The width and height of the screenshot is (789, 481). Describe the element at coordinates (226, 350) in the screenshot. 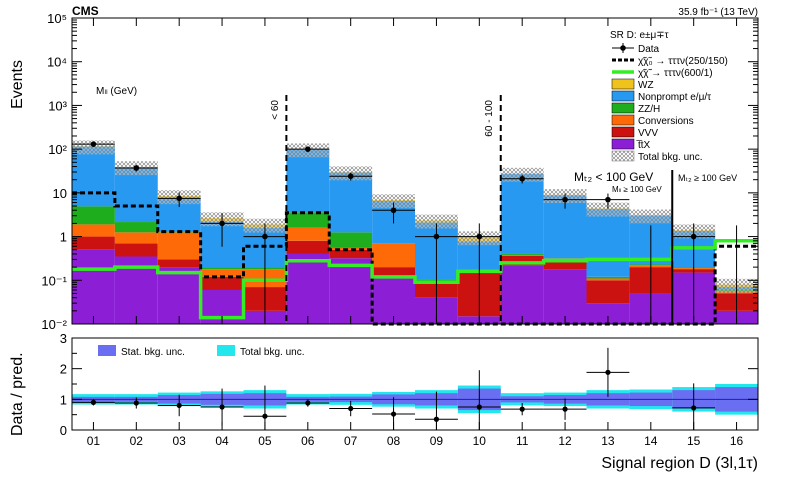

I see `ratio-legend-total-swatch` at that location.